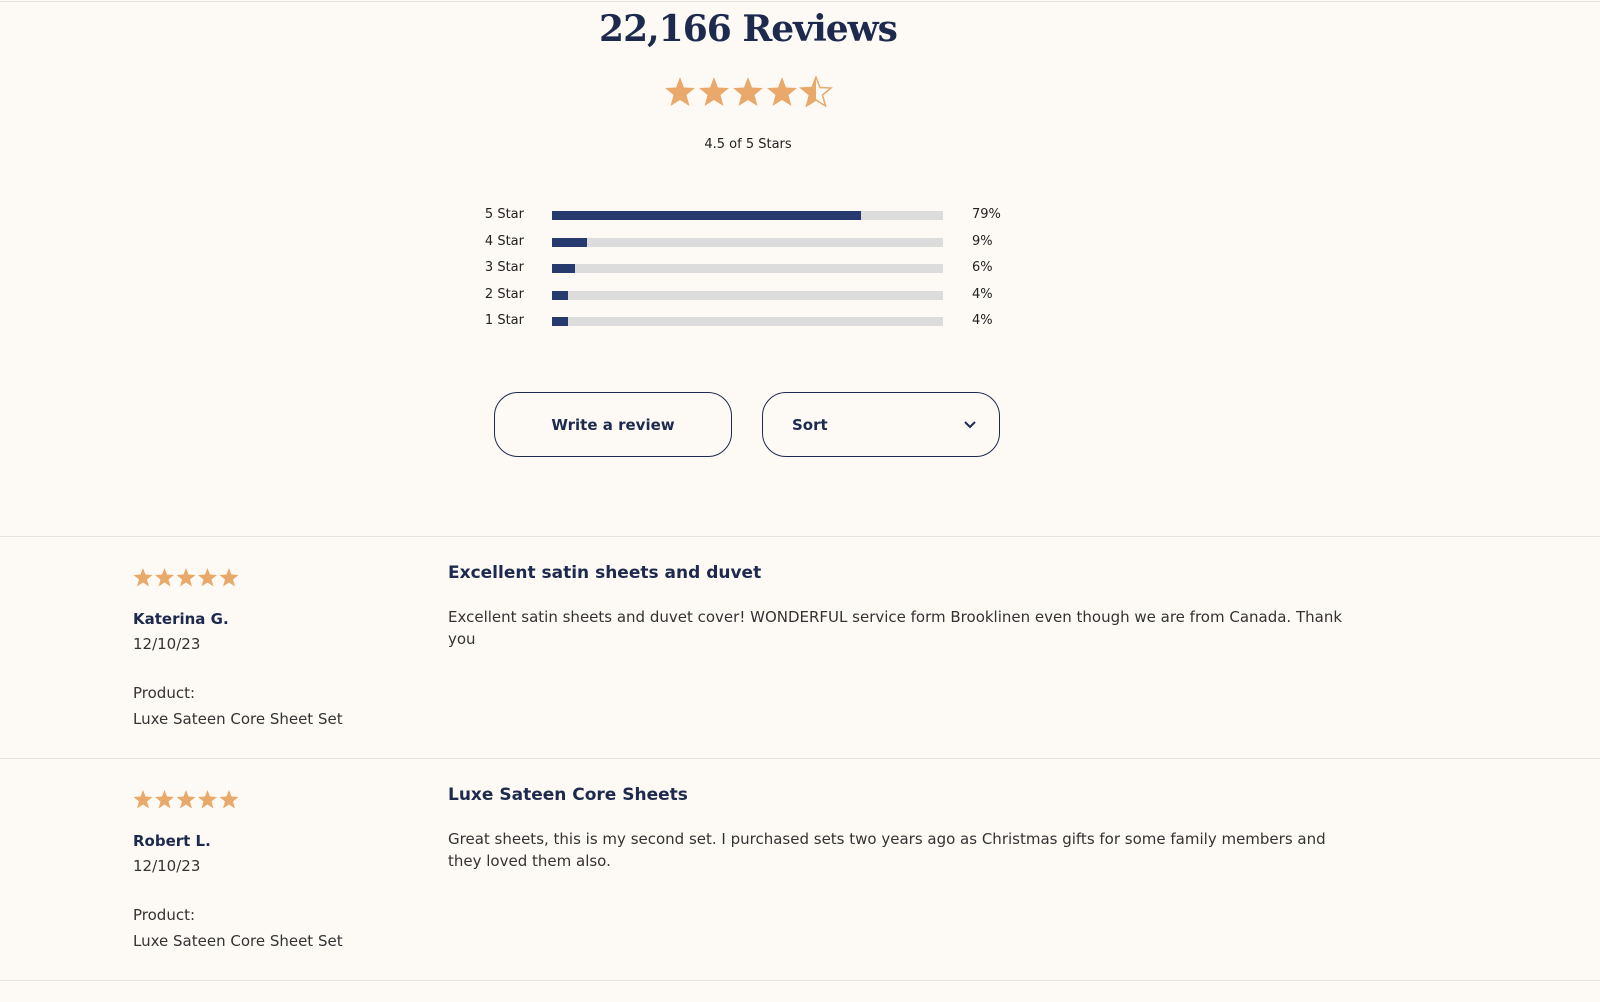 The image size is (1600, 1002). I want to click on button-label: Write a review, so click(613, 424).